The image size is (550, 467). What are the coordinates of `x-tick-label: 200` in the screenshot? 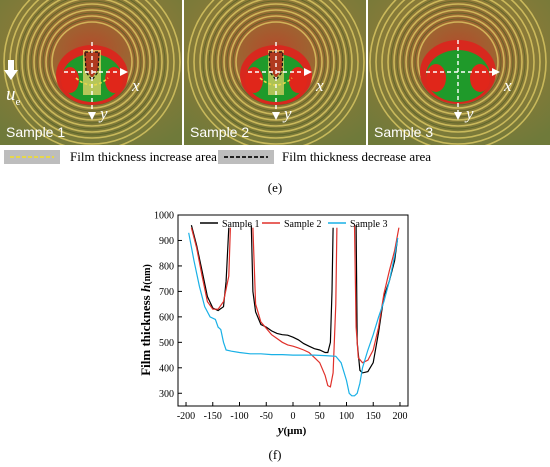 It's located at (399, 416).